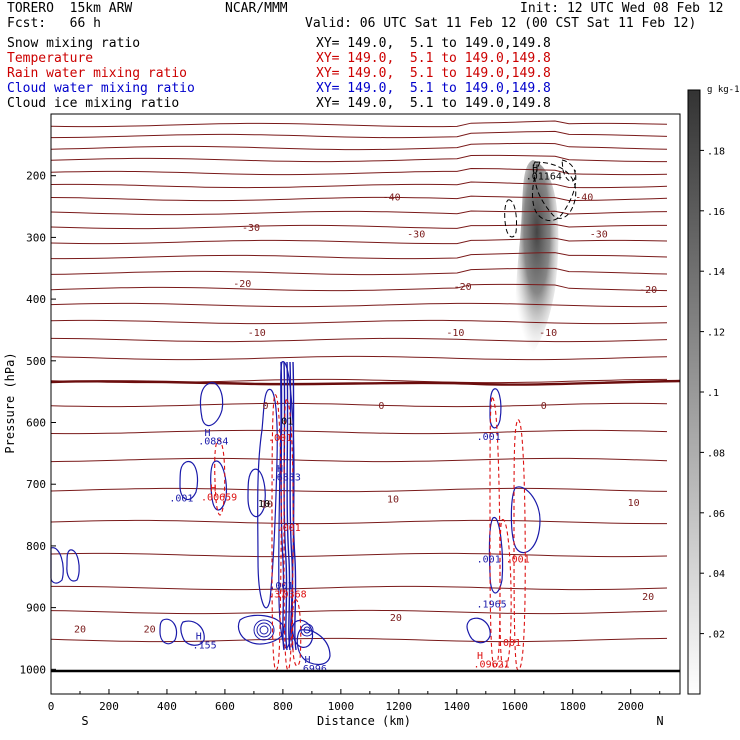  I want to click on x-tick-label: 400, so click(167, 706).